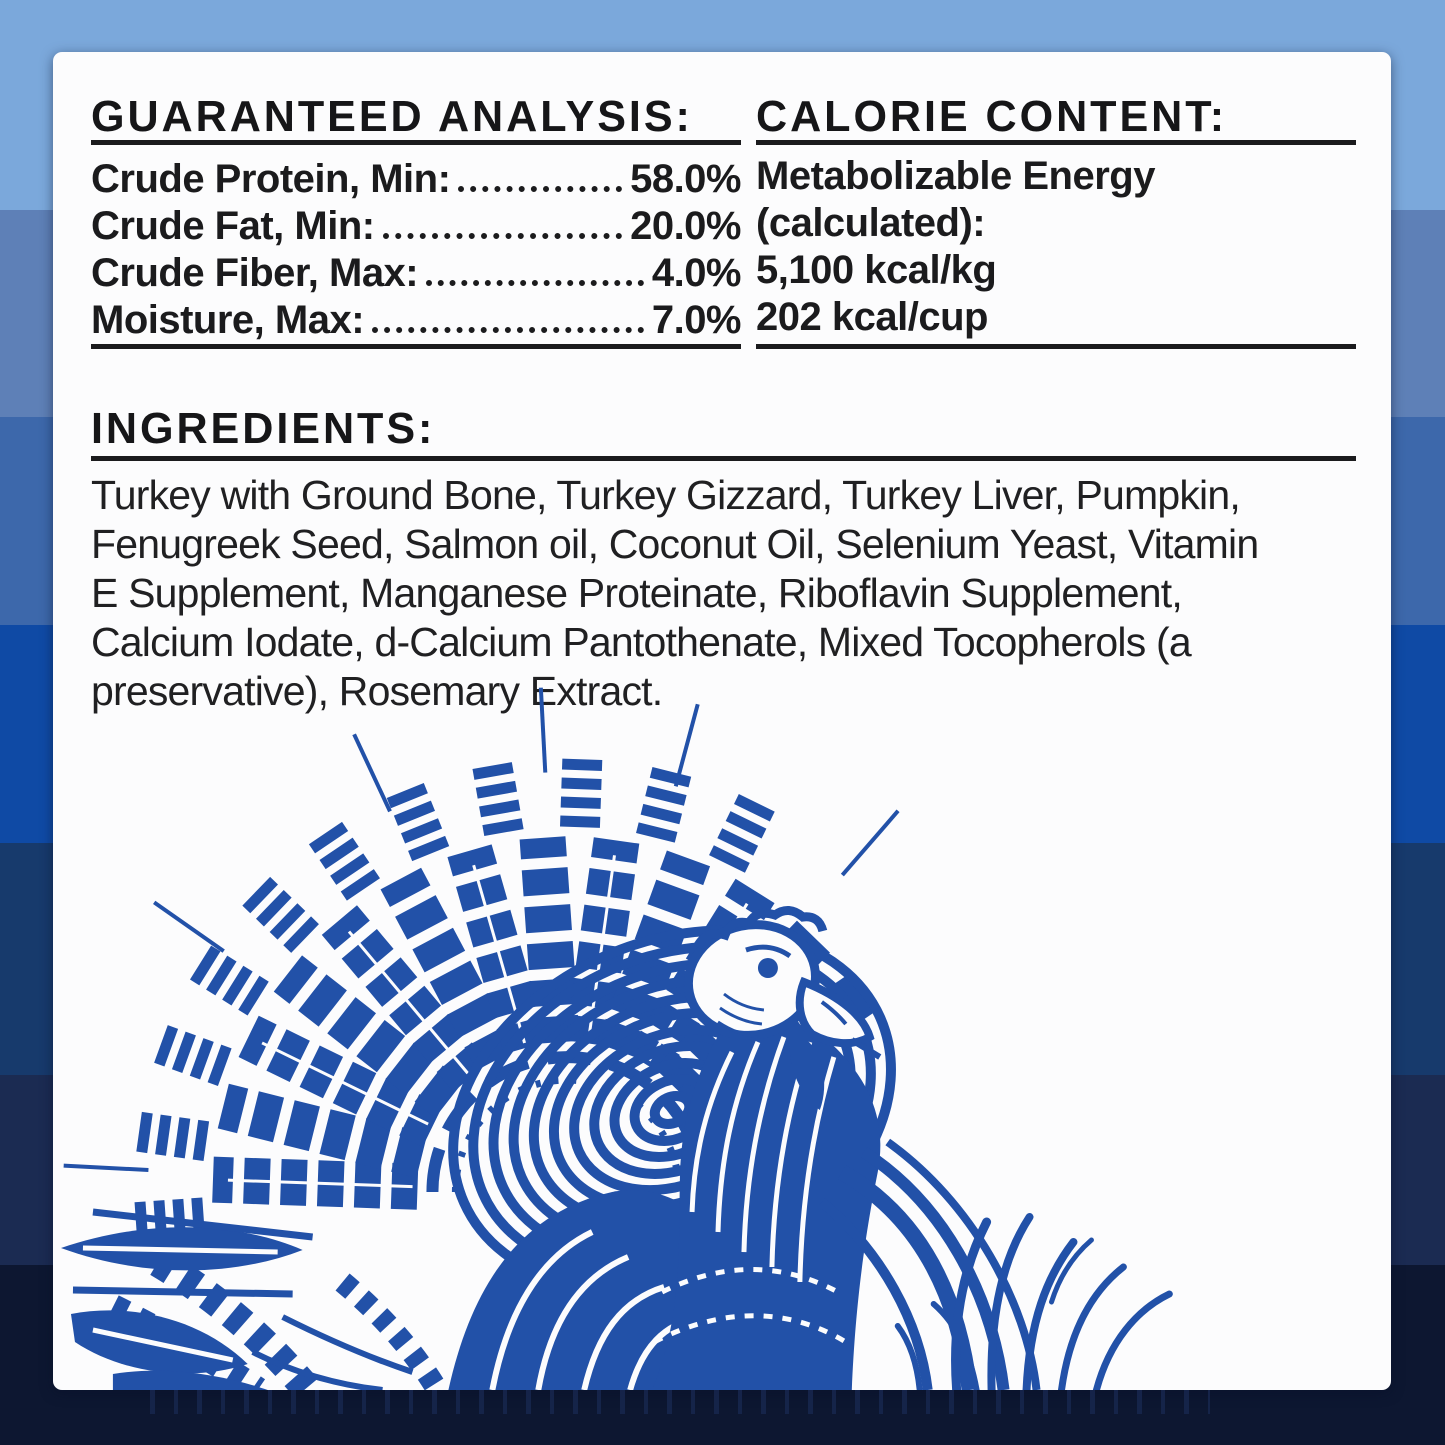 The image size is (1445, 1445). I want to click on analysis-label: Crude Fat, Min:, so click(233, 226).